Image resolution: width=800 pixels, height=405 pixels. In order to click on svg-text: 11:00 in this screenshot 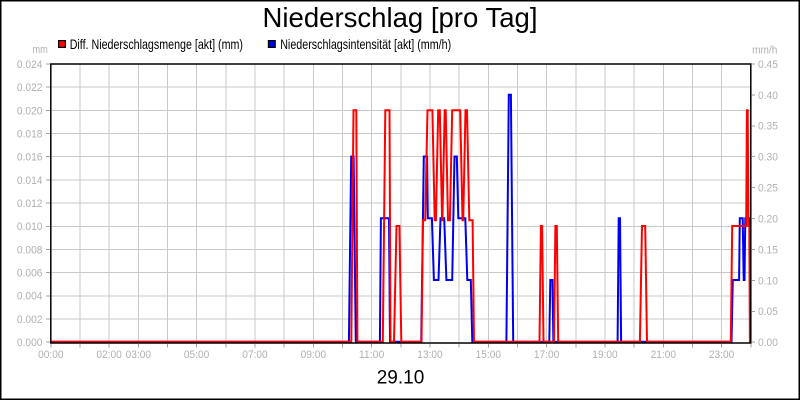, I will do `click(371, 355)`.